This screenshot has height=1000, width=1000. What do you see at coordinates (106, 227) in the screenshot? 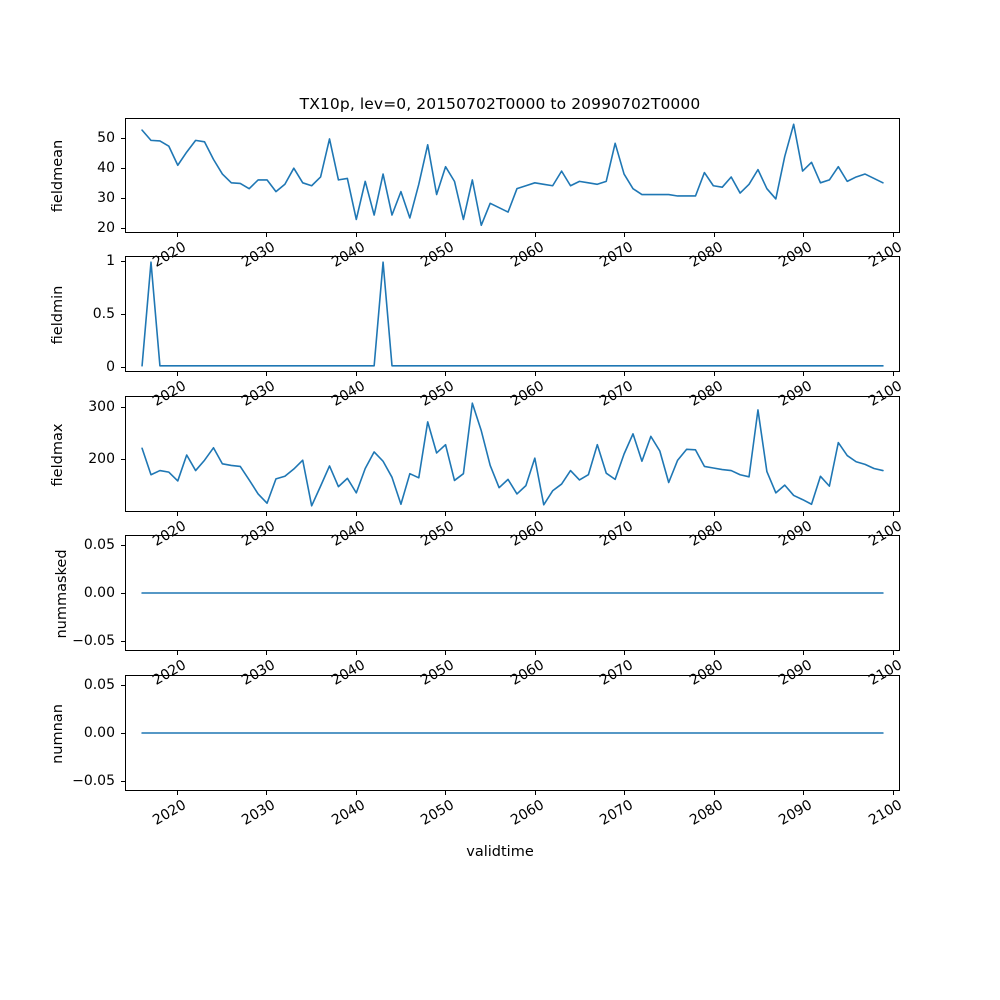
I see `ytick-label: 20` at bounding box center [106, 227].